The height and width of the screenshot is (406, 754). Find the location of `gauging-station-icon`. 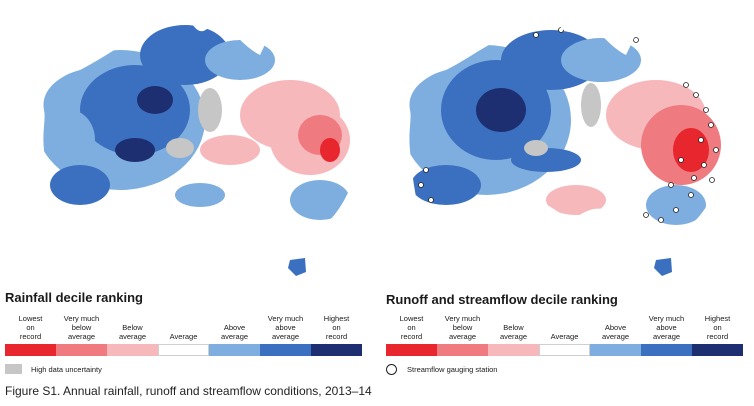

gauging-station-icon is located at coordinates (391, 369).